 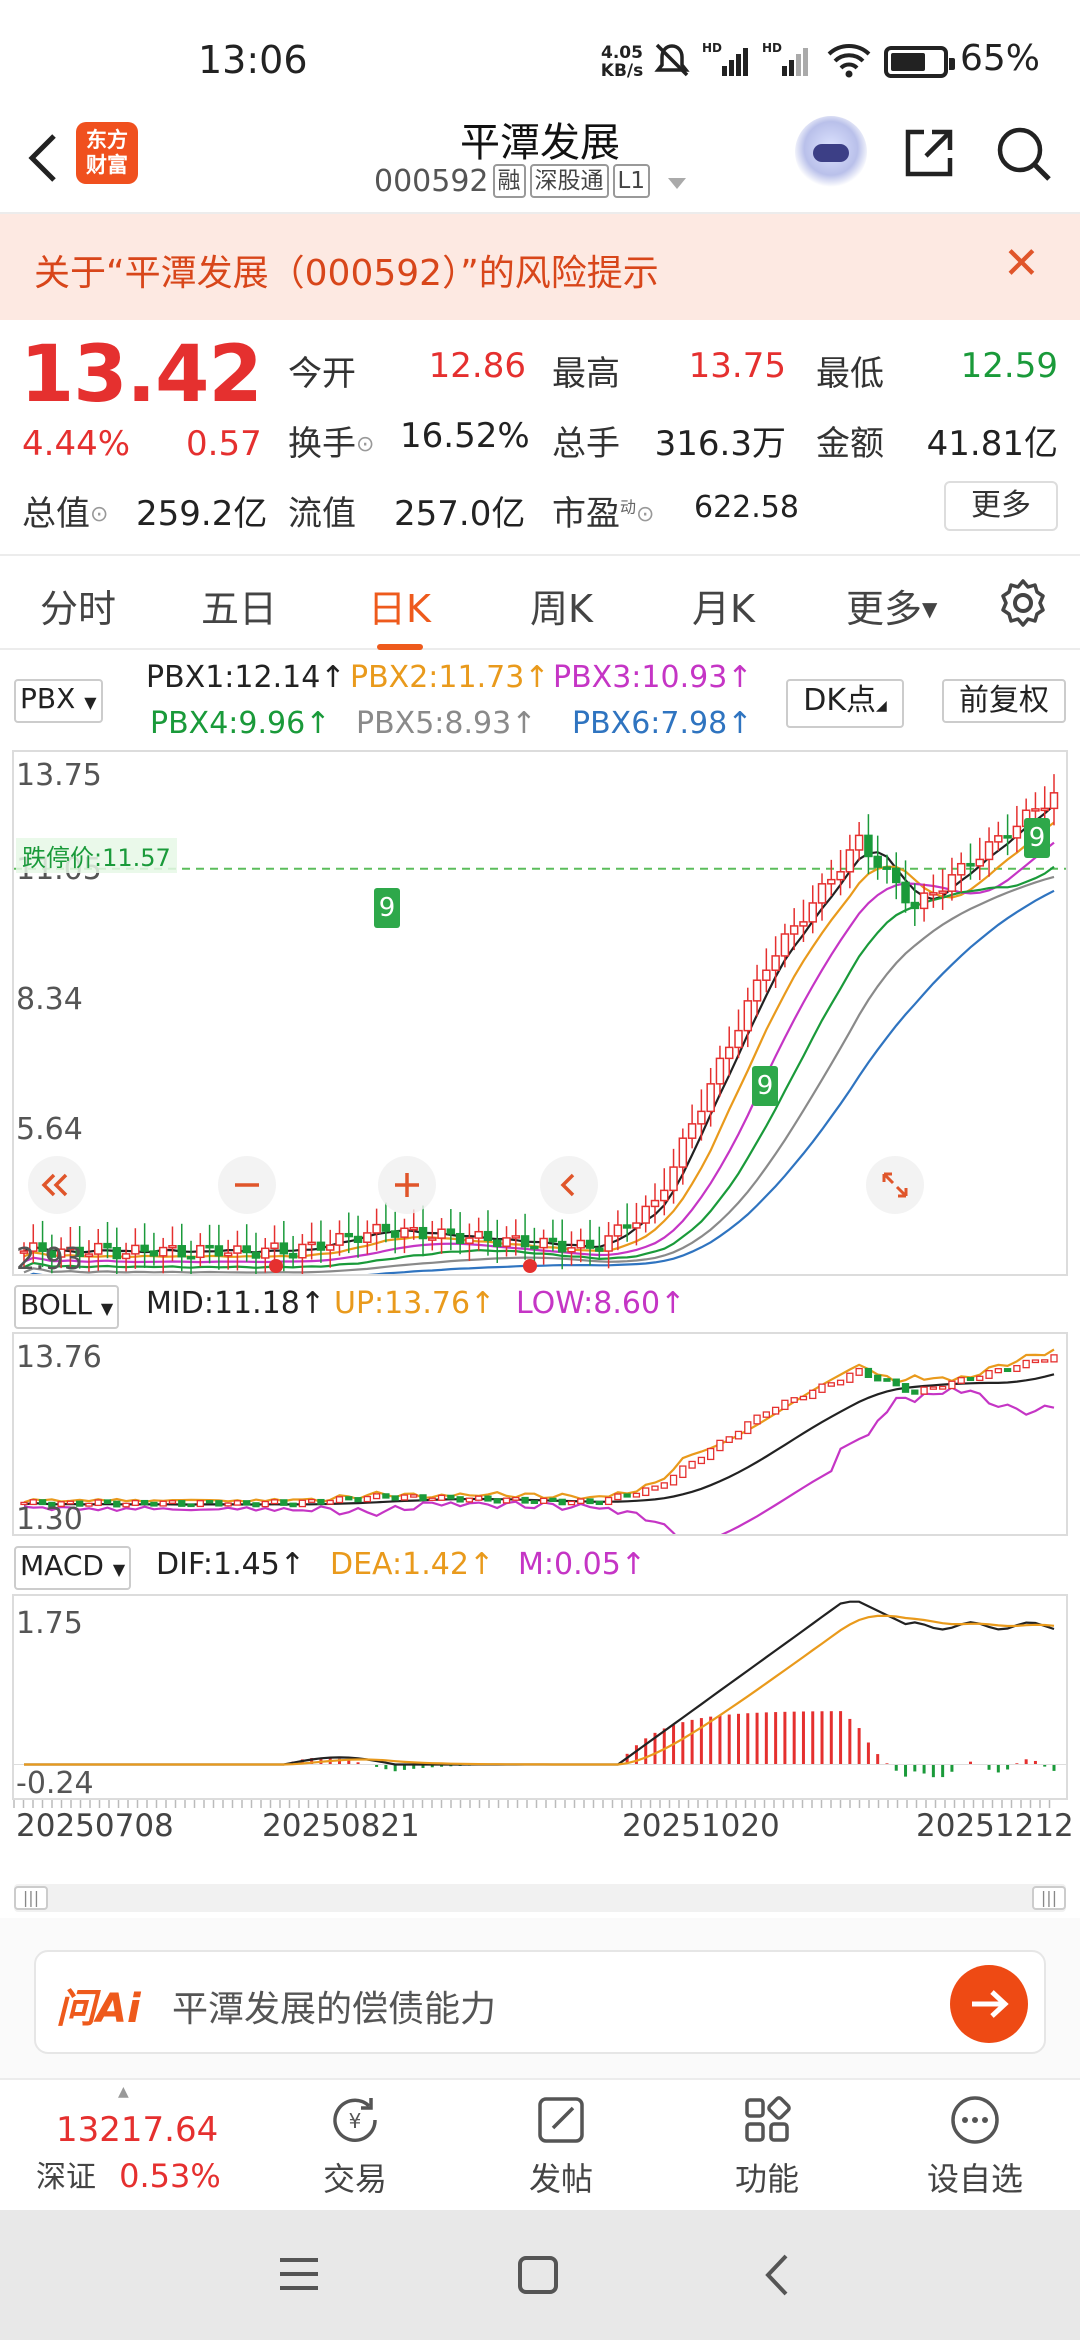 I want to click on zoom-out-button, so click(x=247, y=1185).